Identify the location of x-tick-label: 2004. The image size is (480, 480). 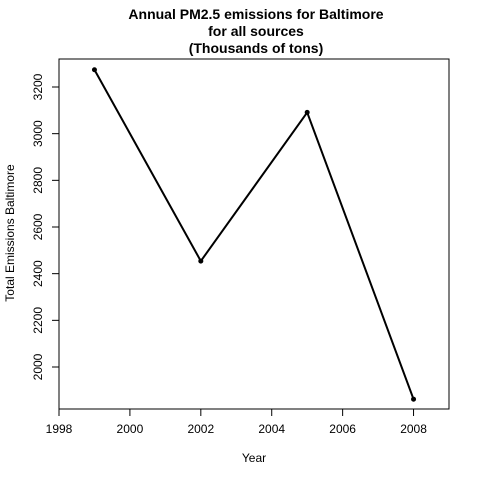
(271, 429).